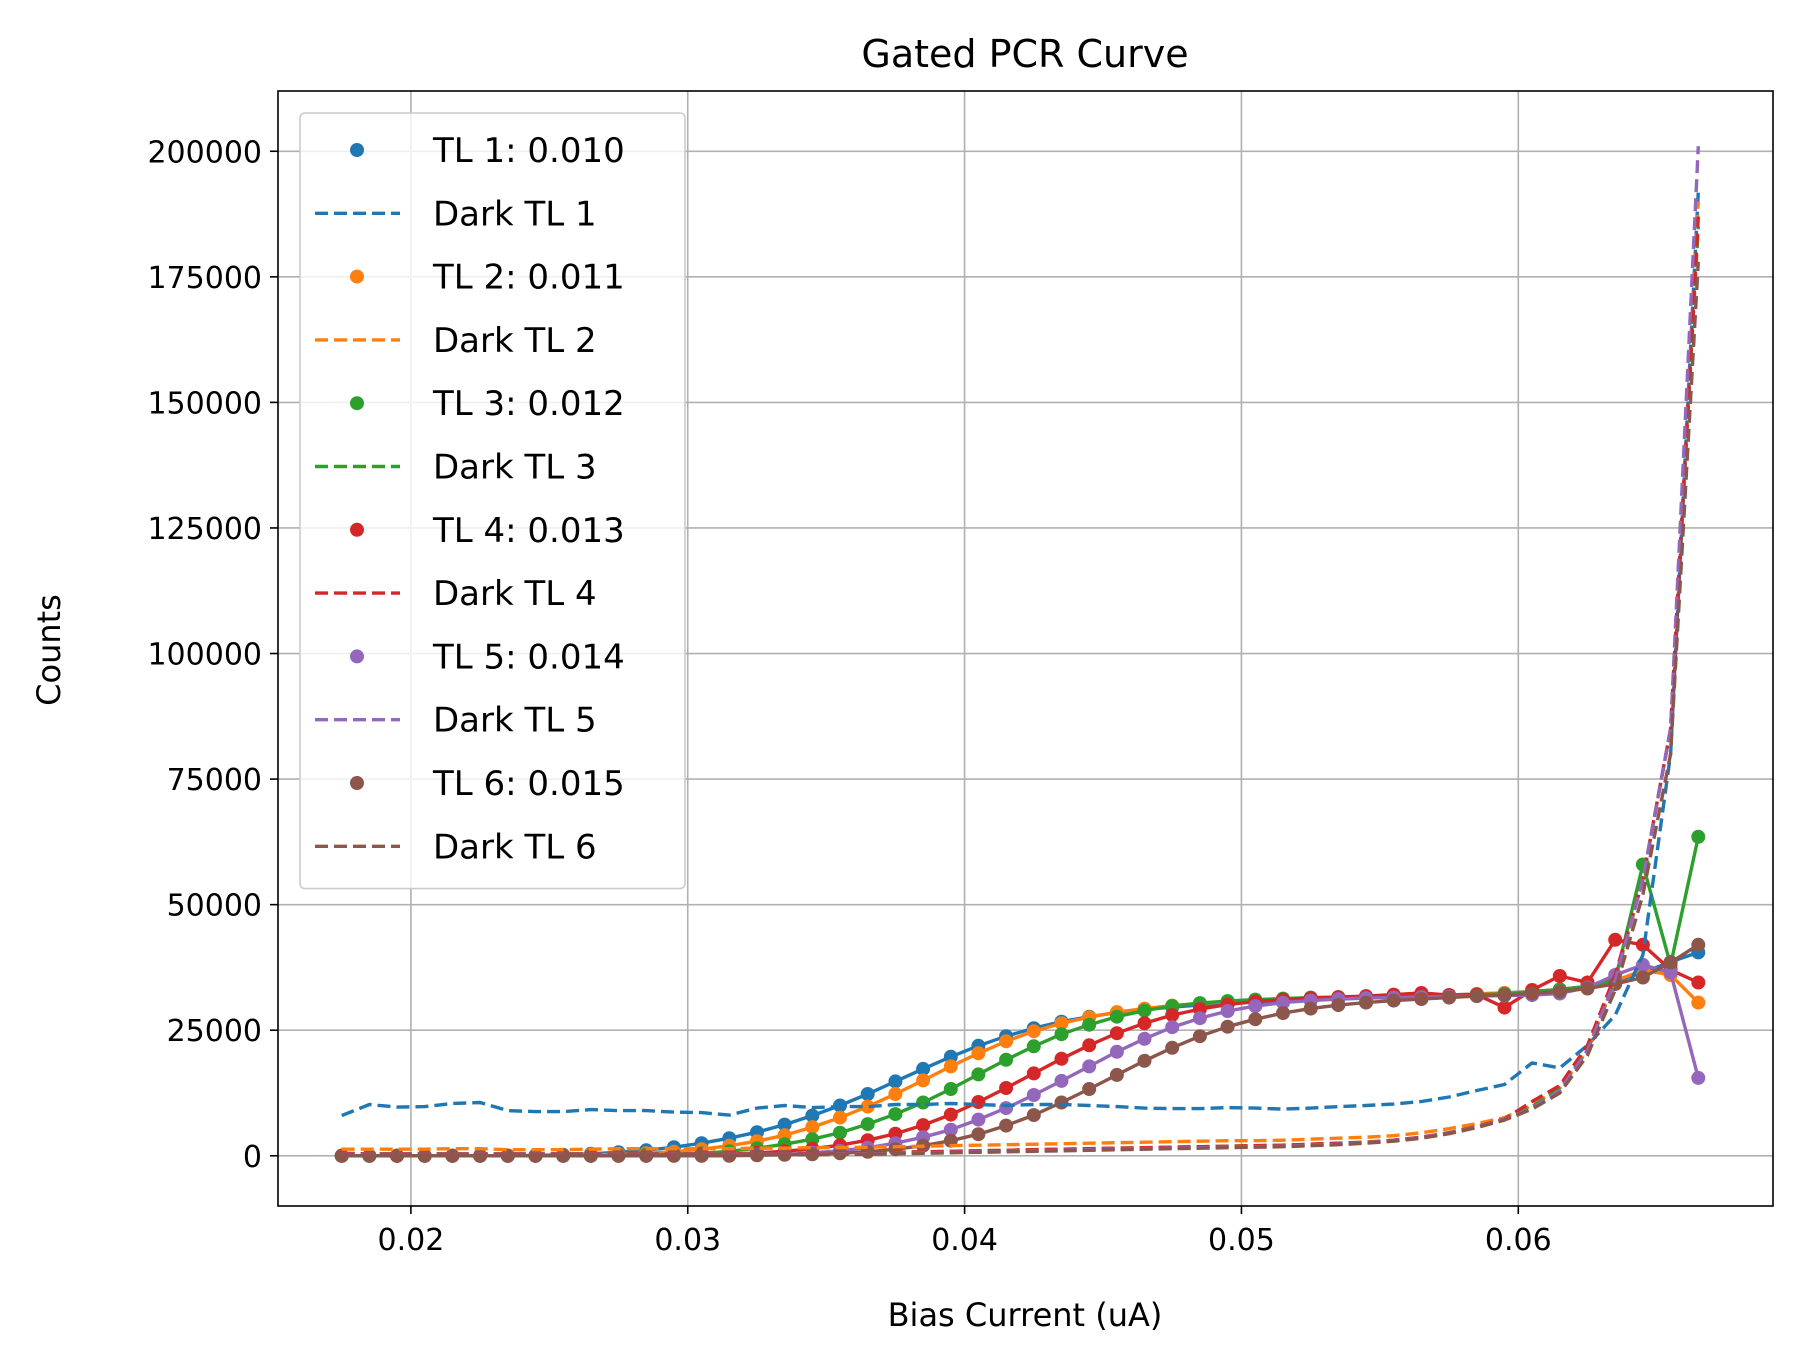 The height and width of the screenshot is (1365, 1794). I want to click on legend-item: Dark TL 4, so click(456, 594).